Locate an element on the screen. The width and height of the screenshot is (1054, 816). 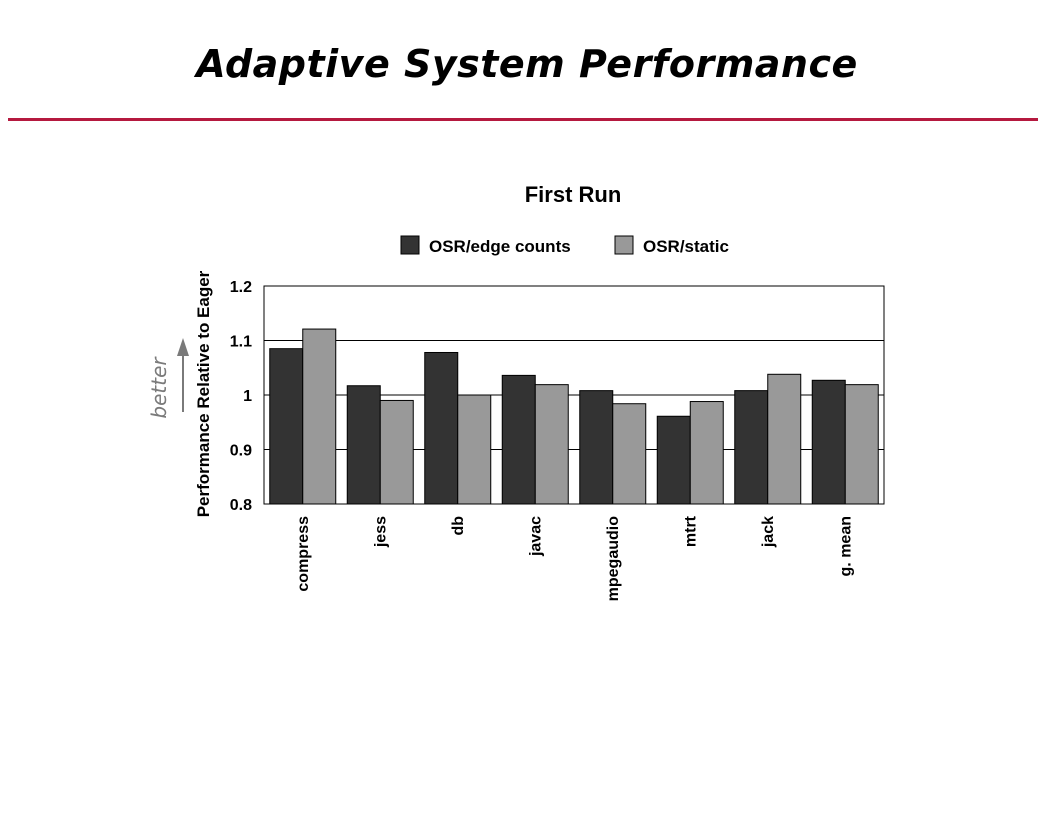
legend-swatch-osr-static is located at coordinates (624, 245).